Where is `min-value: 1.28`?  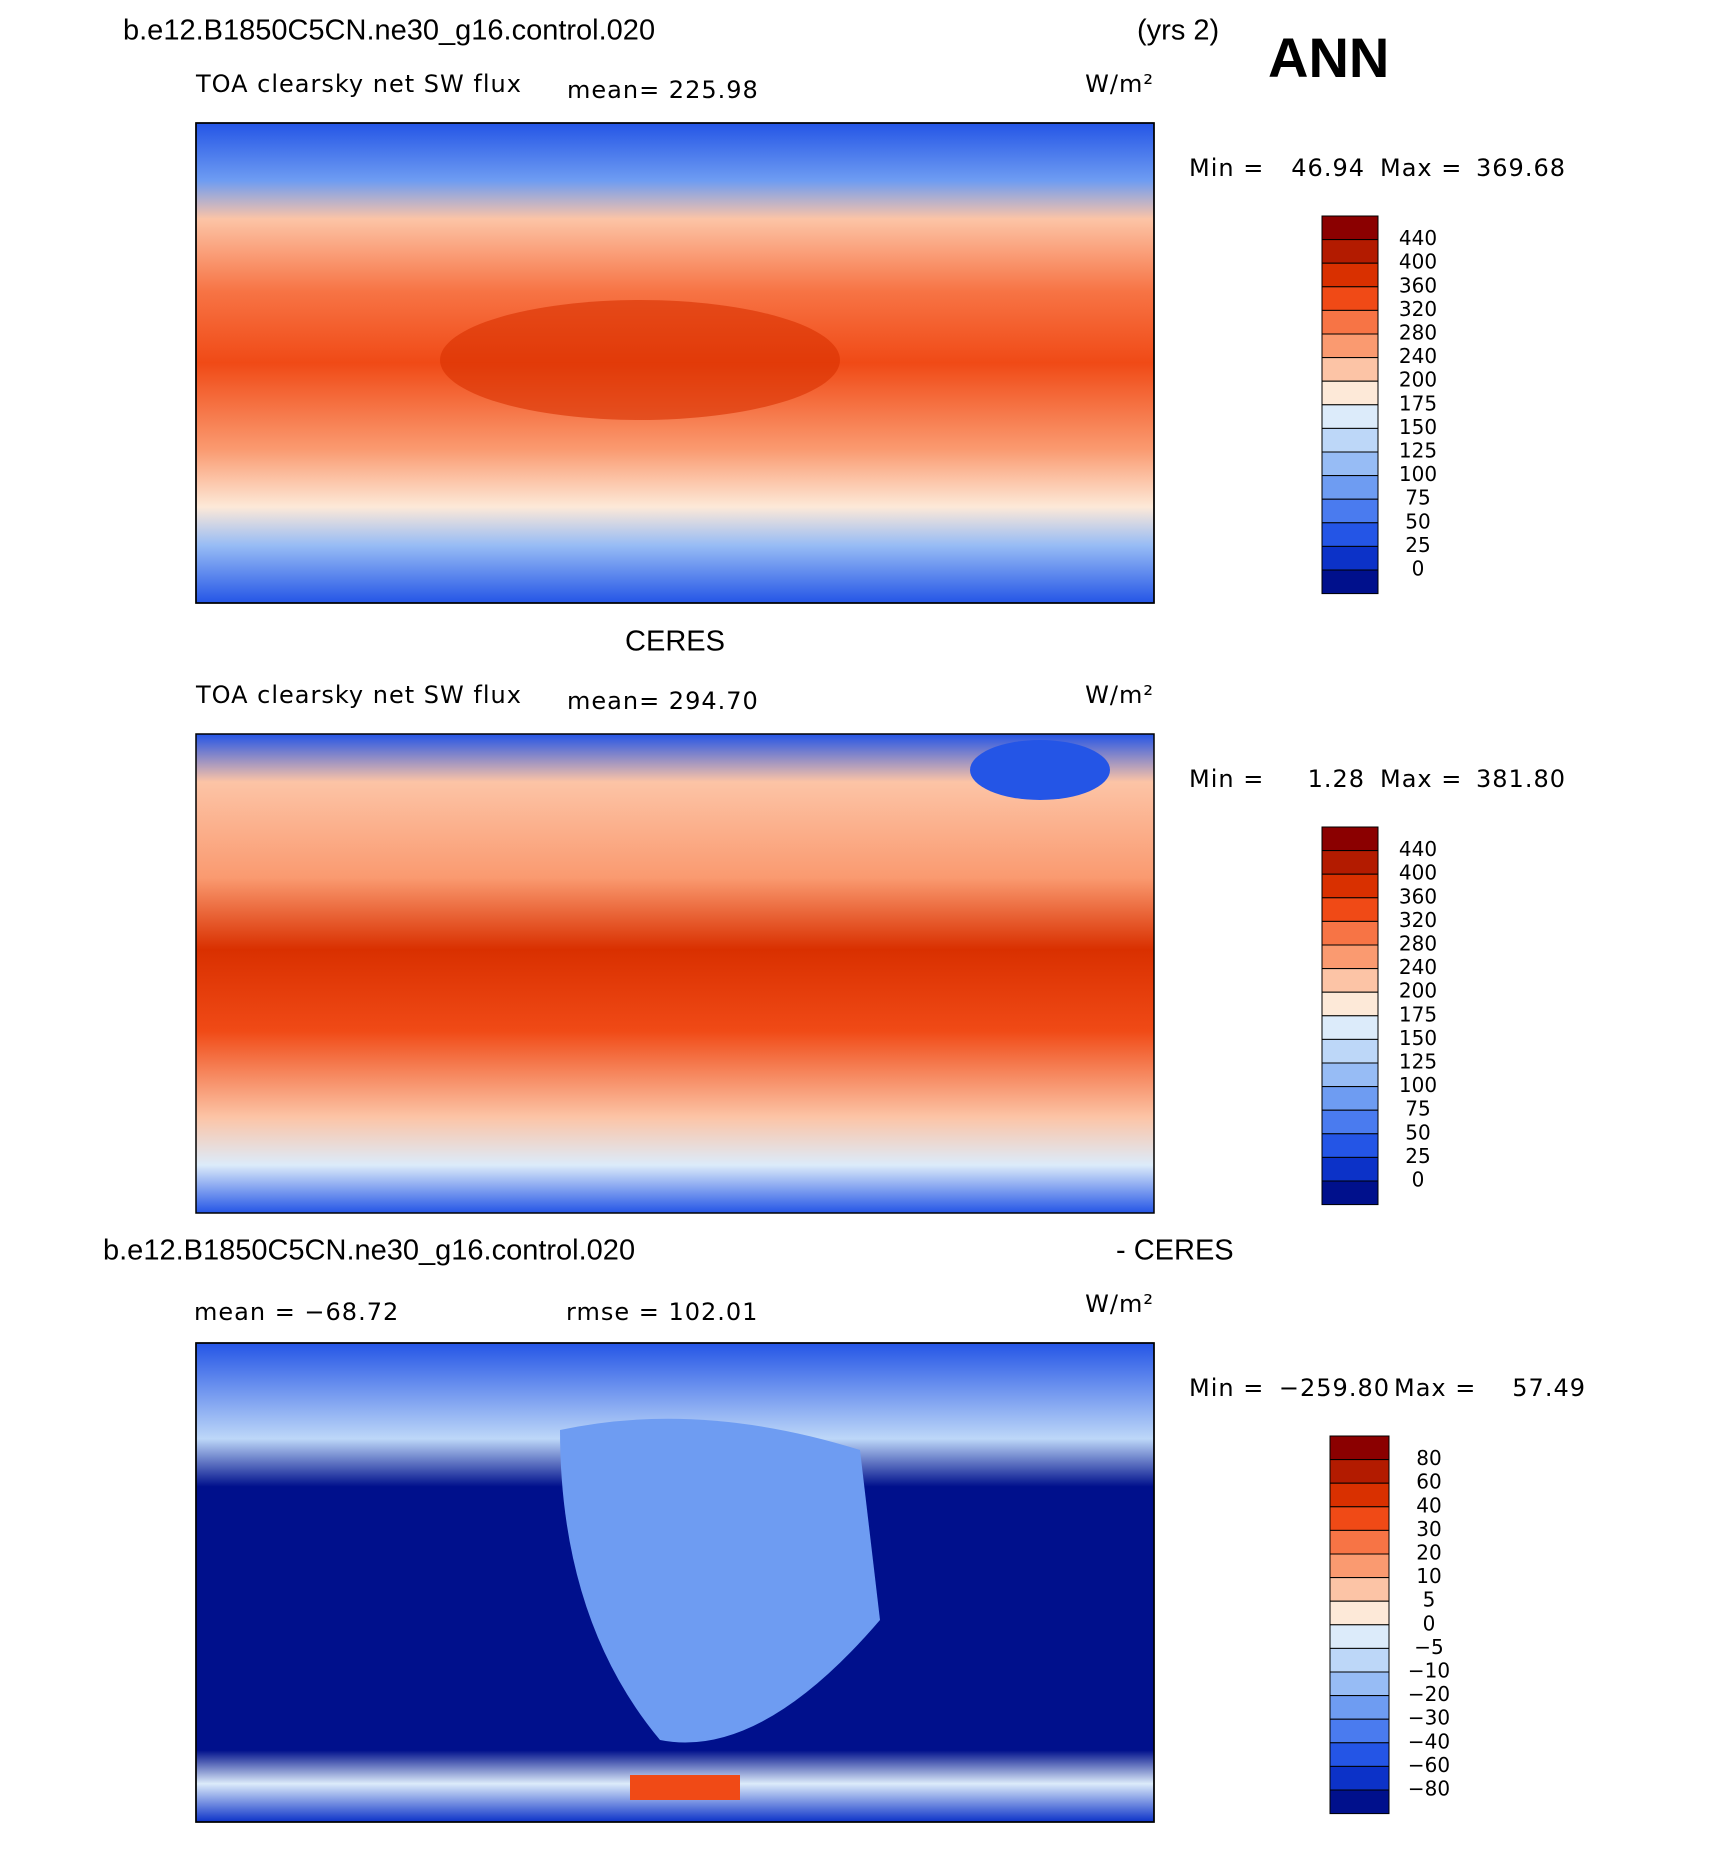 min-value: 1.28 is located at coordinates (1336, 779).